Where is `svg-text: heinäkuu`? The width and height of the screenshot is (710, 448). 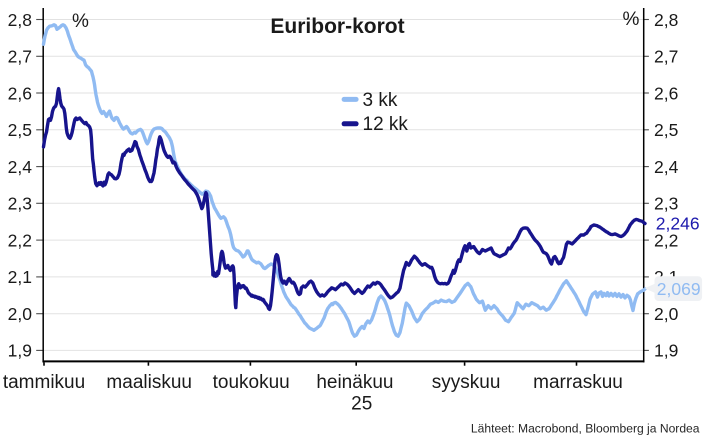 svg-text: heinäkuu is located at coordinates (354, 382).